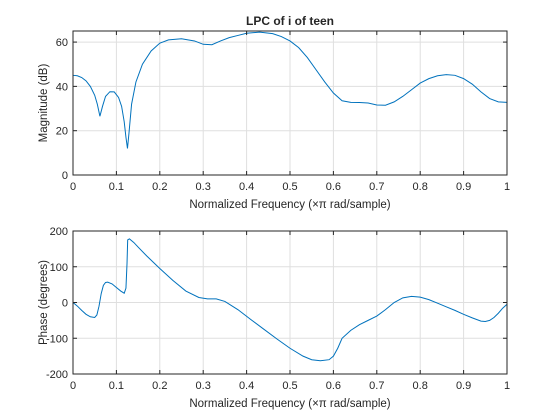 This screenshot has height=420, width=560. What do you see at coordinates (59, 232) in the screenshot?
I see `phase-y-tick-label: 200` at bounding box center [59, 232].